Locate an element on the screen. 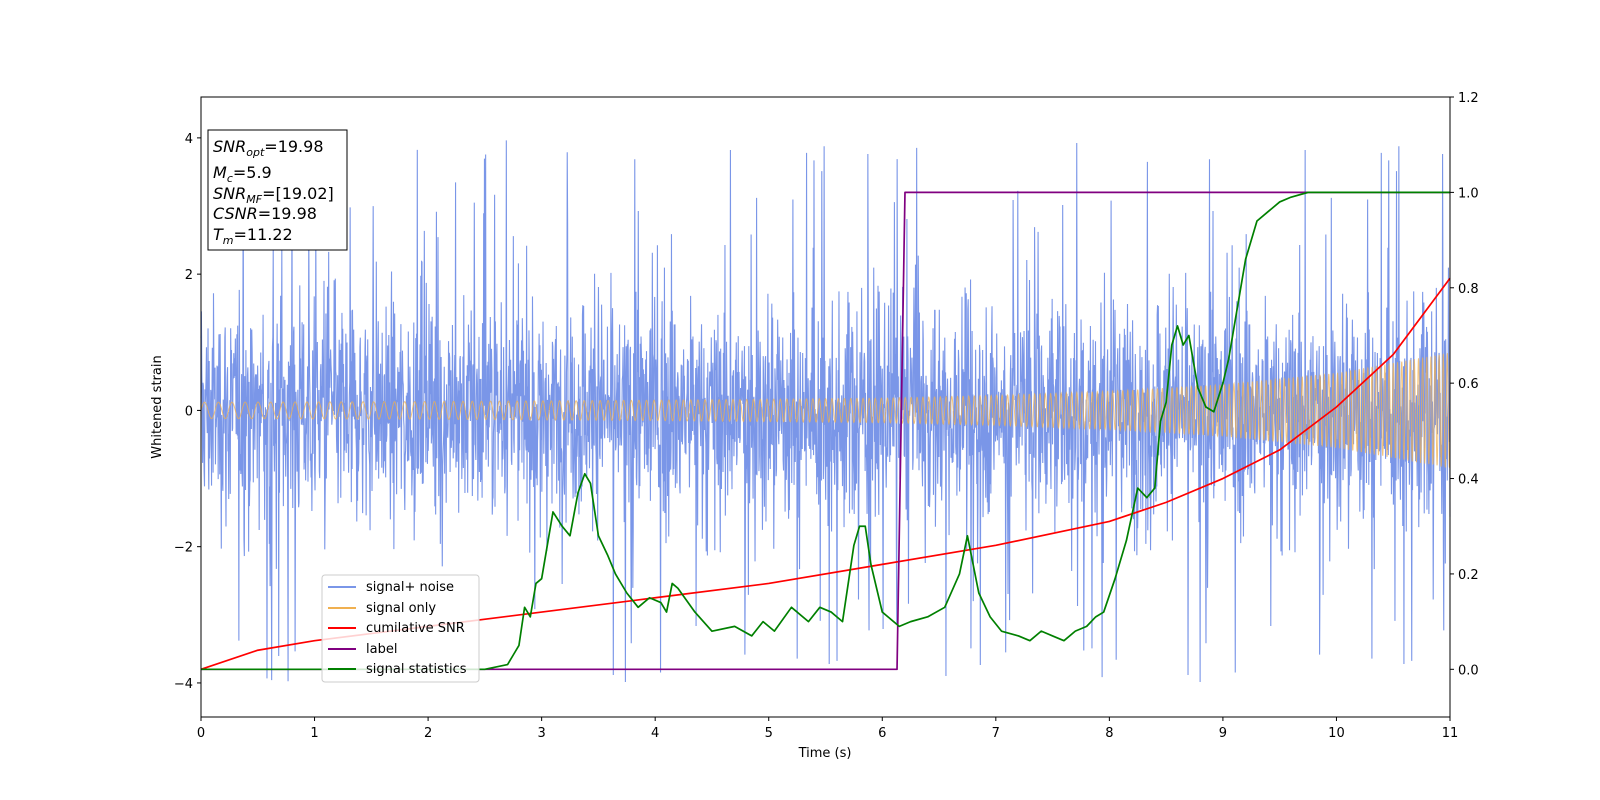  y-tick-label: −4 is located at coordinates (183, 684).